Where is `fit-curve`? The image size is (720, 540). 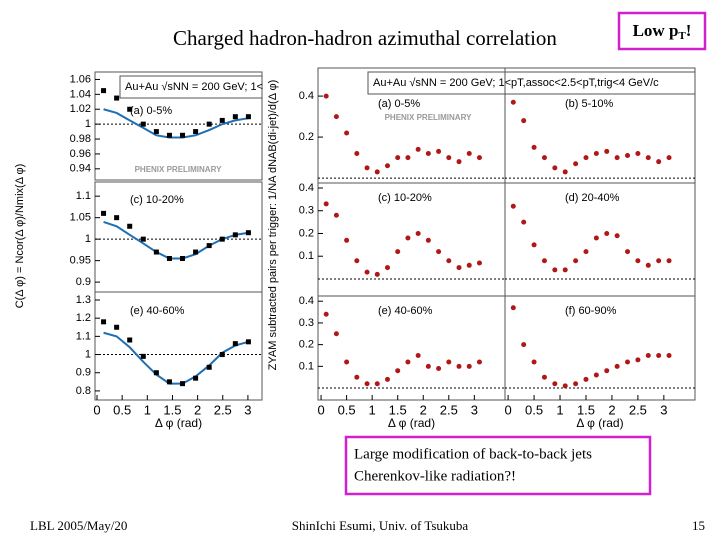 fit-curve is located at coordinates (176, 358).